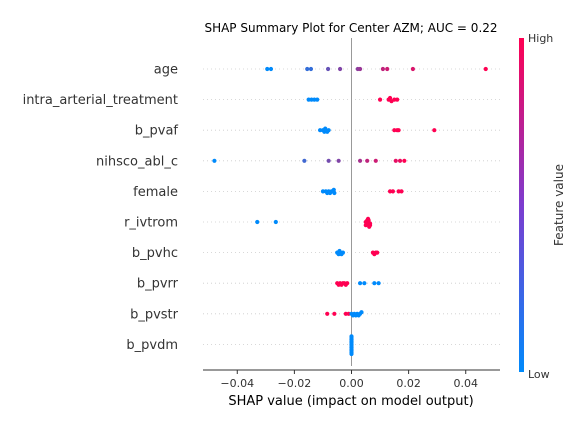 The width and height of the screenshot is (587, 434). I want to click on feature-label-age: age, so click(166, 70).